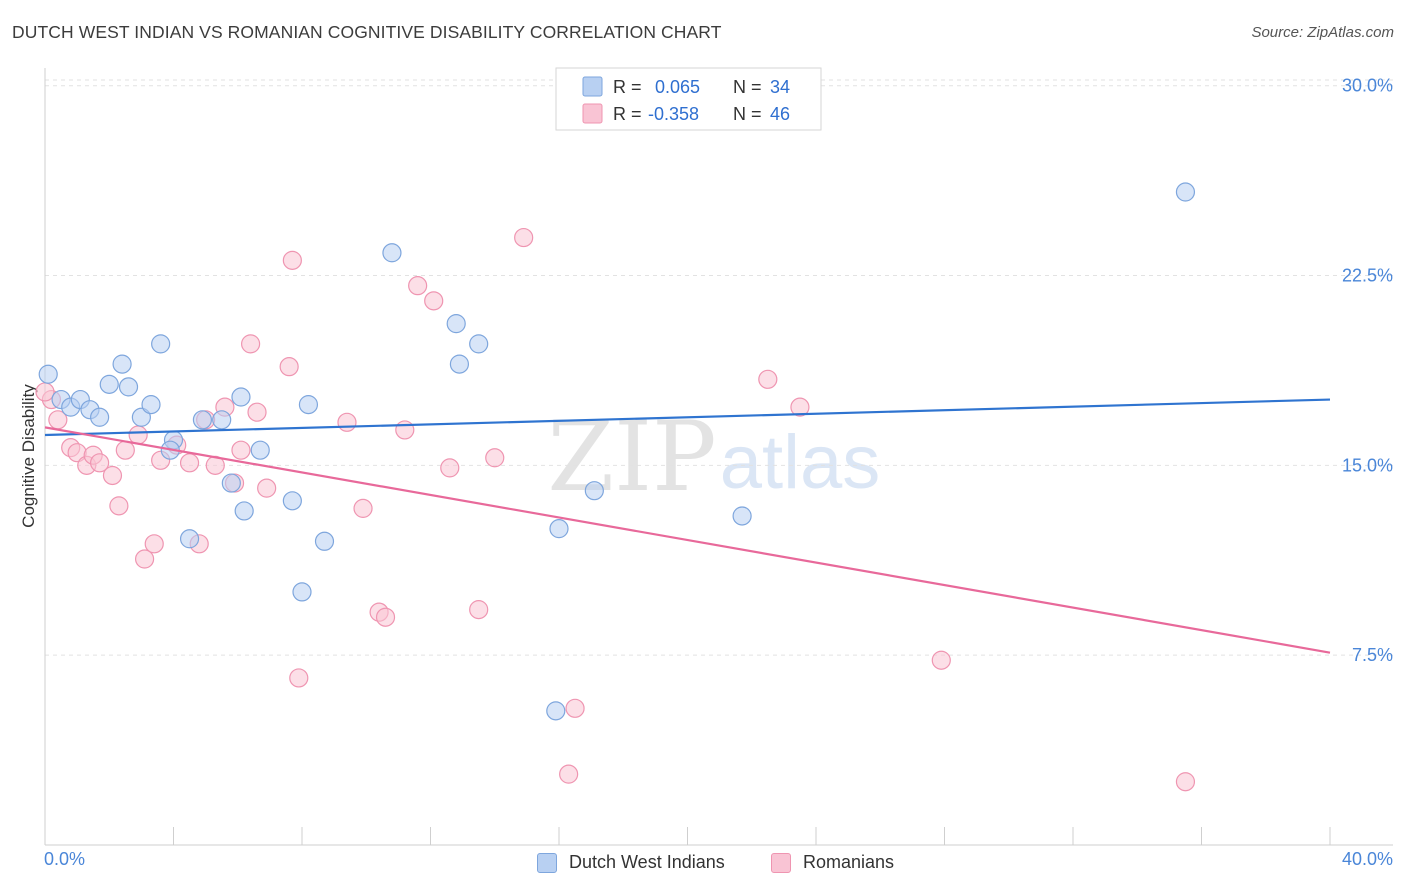 This screenshot has height=892, width=1406. Describe the element at coordinates (747, 87) in the screenshot. I see `legend-n-label-blue: N =` at that location.